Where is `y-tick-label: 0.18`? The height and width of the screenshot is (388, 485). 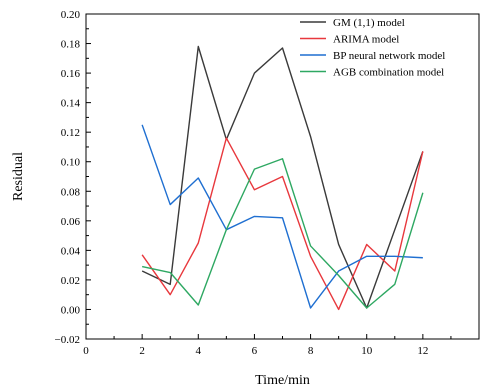 y-tick-label: 0.18 is located at coordinates (71, 45).